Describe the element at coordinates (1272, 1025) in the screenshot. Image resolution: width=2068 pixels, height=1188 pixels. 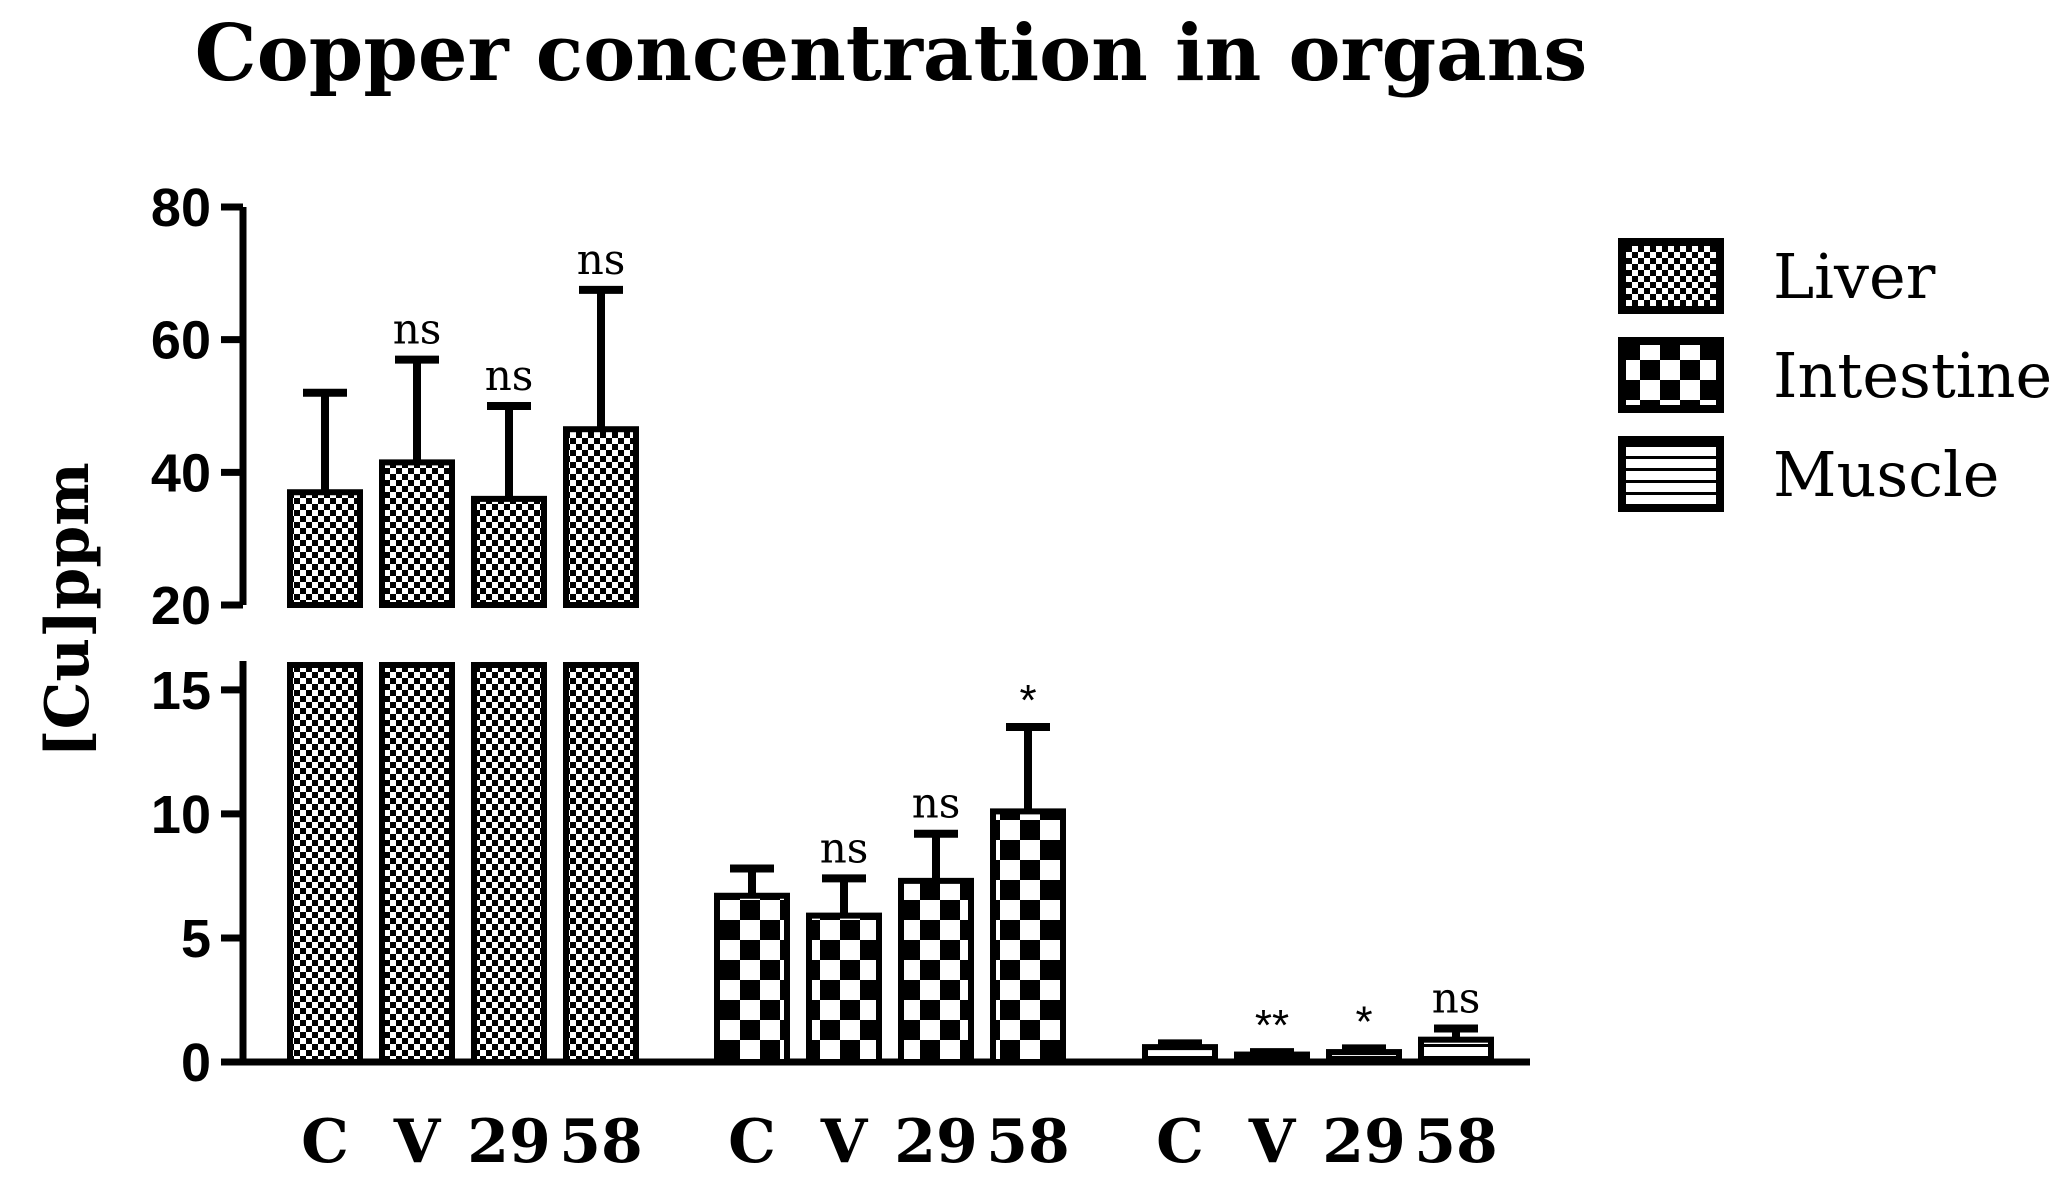
I see `significance-label: **` at that location.